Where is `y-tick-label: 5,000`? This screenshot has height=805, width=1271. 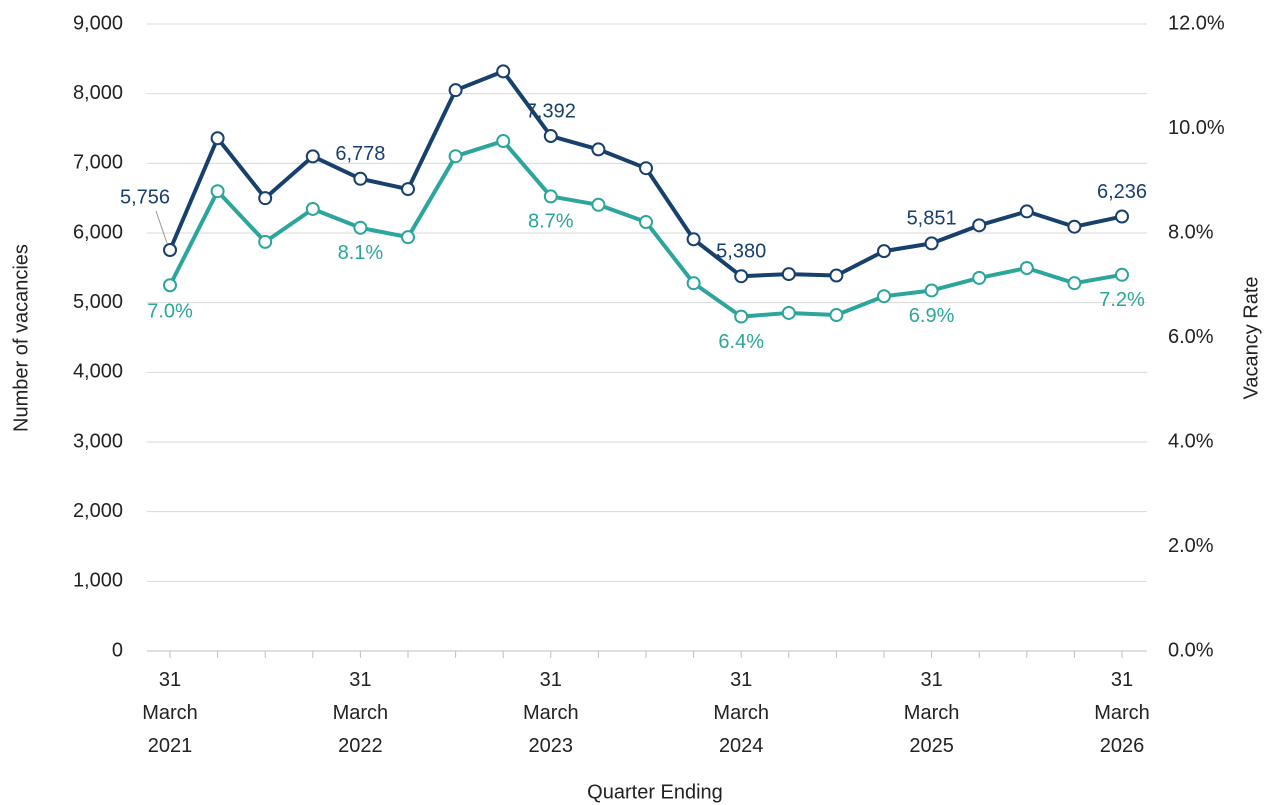 y-tick-label: 5,000 is located at coordinates (98, 302).